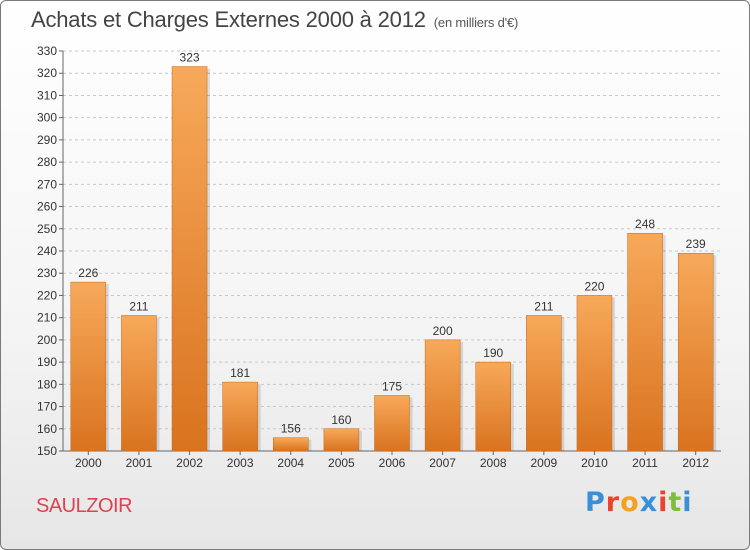 The height and width of the screenshot is (550, 750). I want to click on chart-unit: (en milliers d'€), so click(476, 22).